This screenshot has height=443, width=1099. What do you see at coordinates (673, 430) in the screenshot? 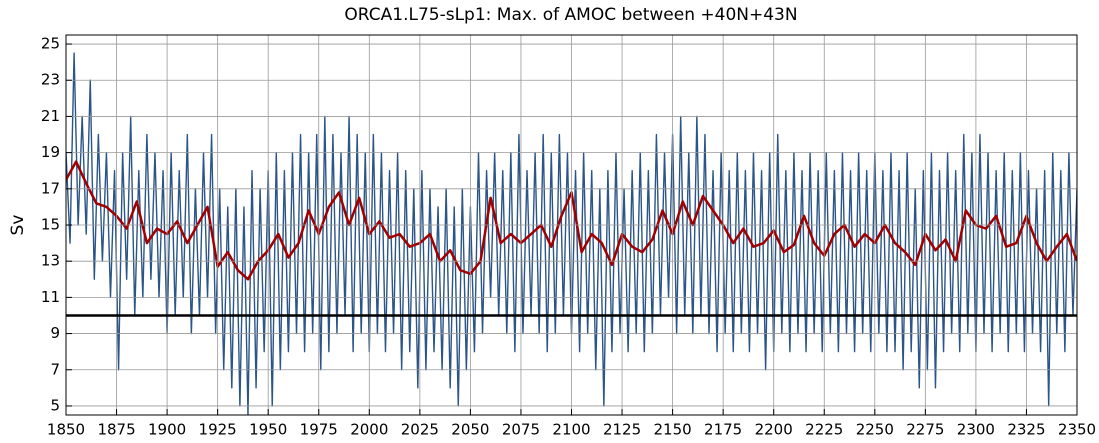
I see `x-tick-label: 2150` at bounding box center [673, 430].